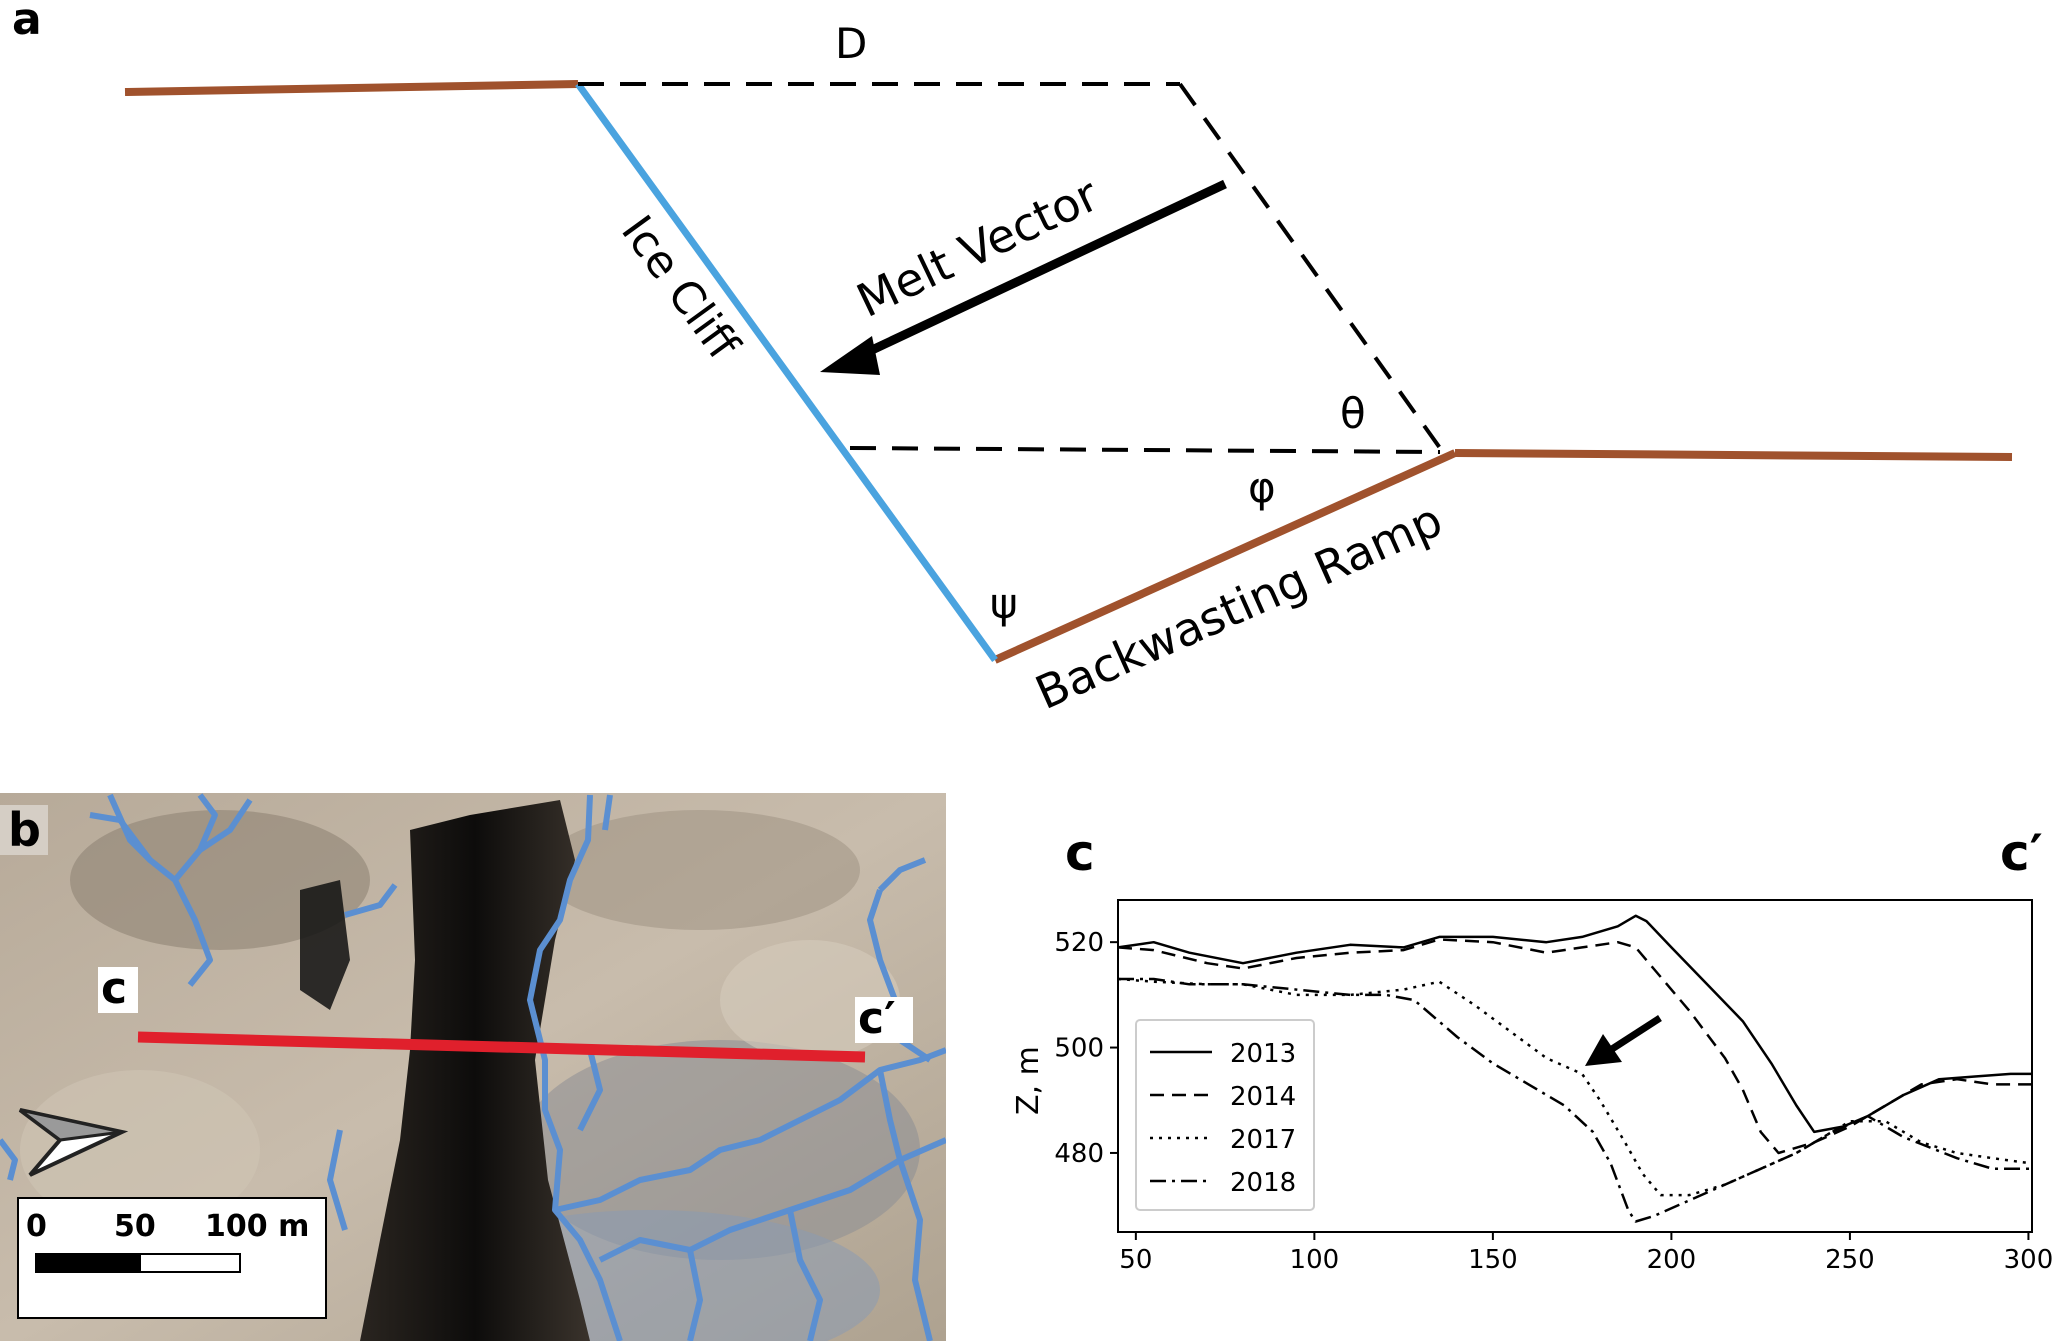  What do you see at coordinates (877, 1018) in the screenshot?
I see `profile-end-label: c′` at bounding box center [877, 1018].